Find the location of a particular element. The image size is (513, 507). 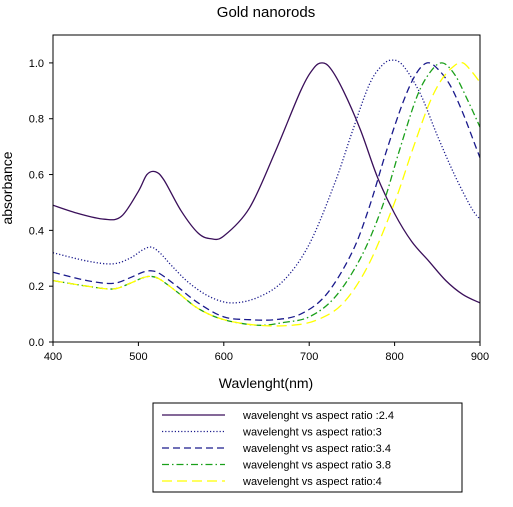

x-tick-label: 800 is located at coordinates (394, 357).